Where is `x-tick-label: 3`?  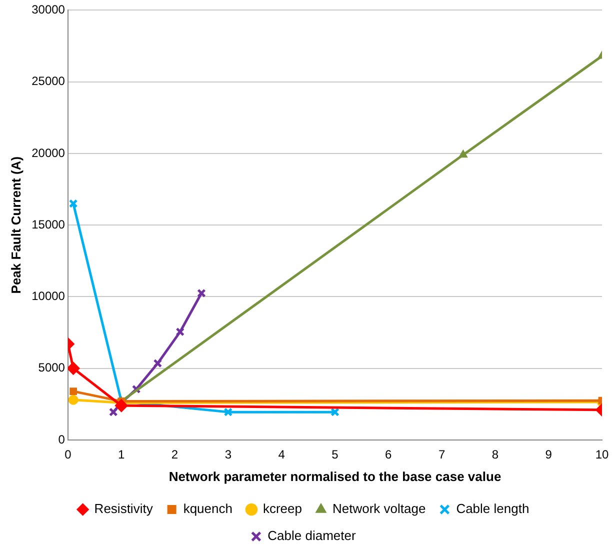
x-tick-label: 3 is located at coordinates (228, 455).